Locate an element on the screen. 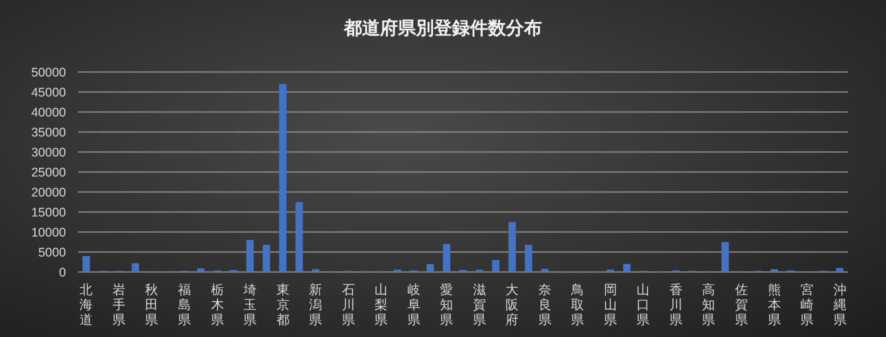 This screenshot has height=337, width=886. chart-title: 都道府県別登録件数分布 is located at coordinates (442, 28).